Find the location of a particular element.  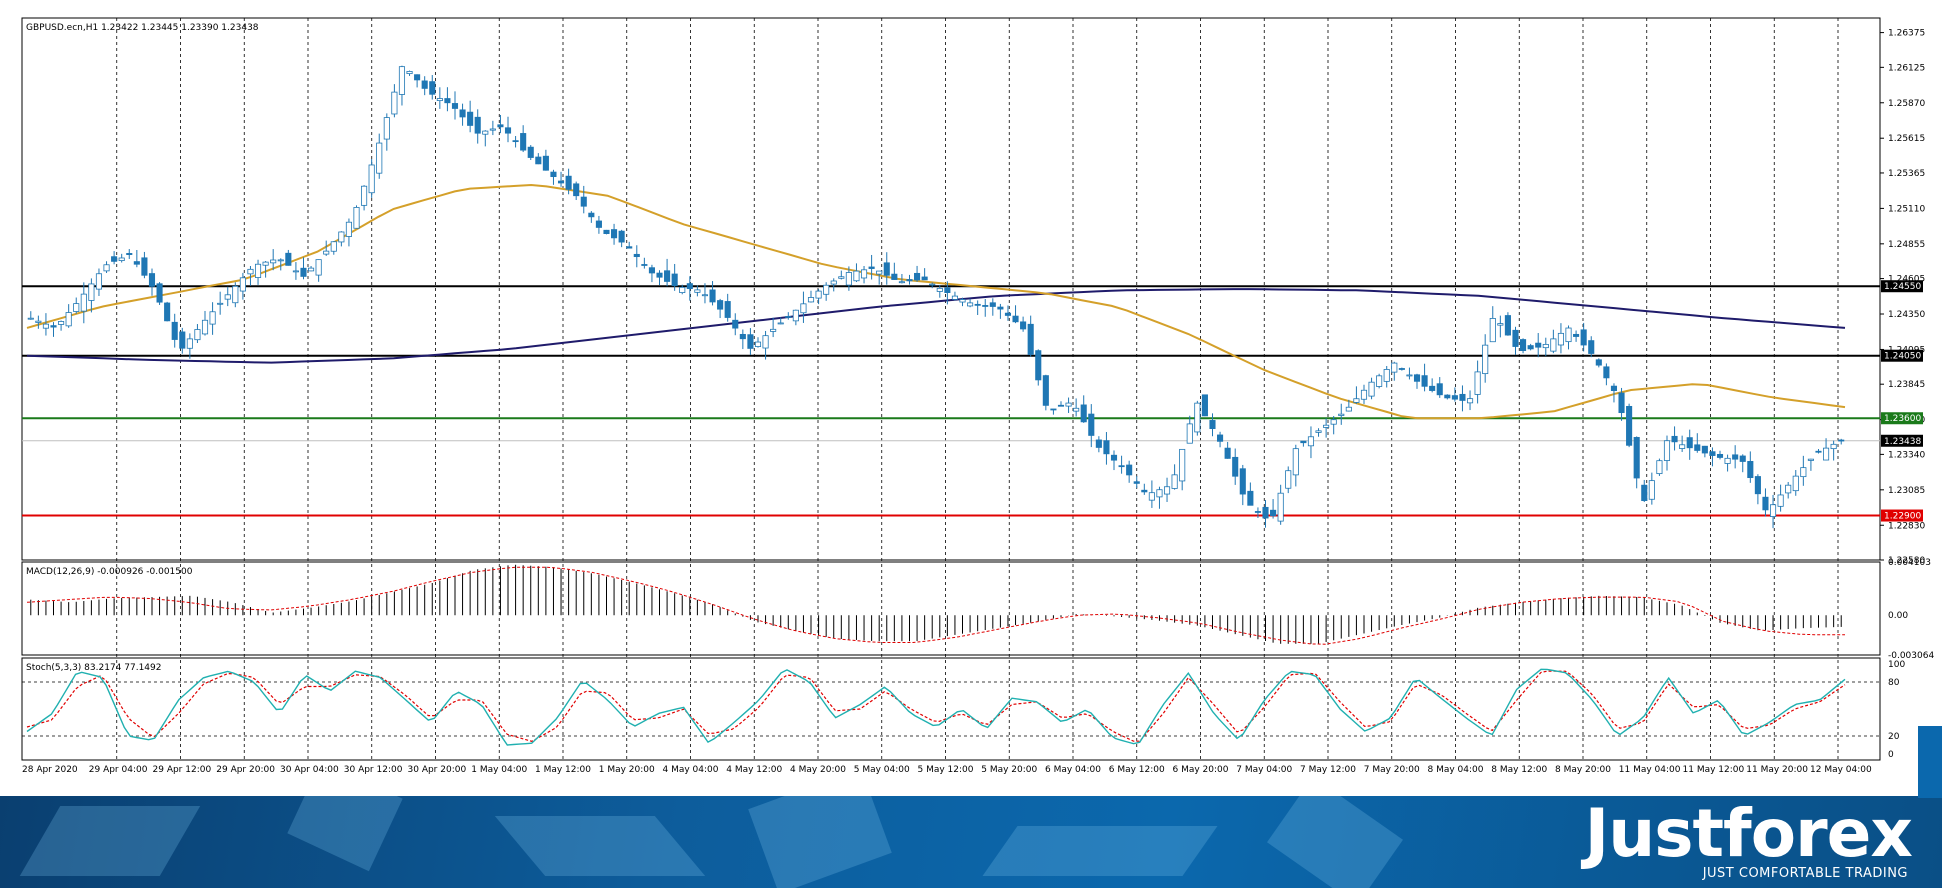

time-tick-label: 5 May 12:00 is located at coordinates (946, 770).